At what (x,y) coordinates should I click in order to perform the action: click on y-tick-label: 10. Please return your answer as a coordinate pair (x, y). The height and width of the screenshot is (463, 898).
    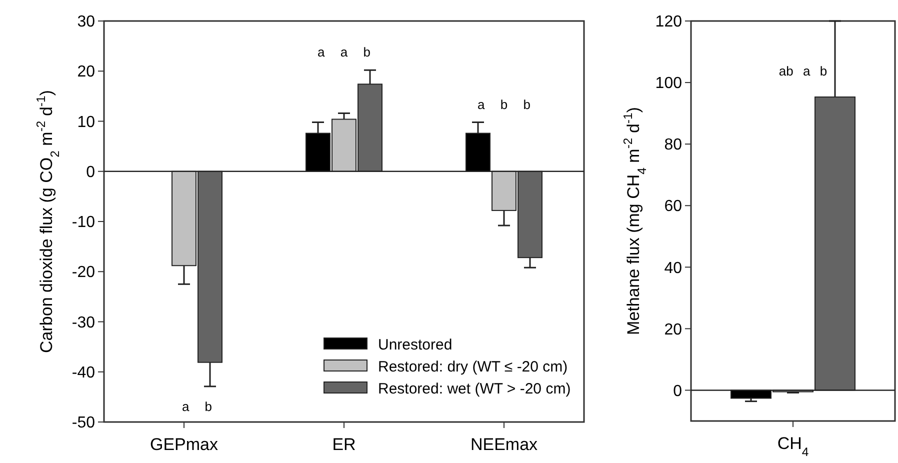
    Looking at the image, I should click on (86, 122).